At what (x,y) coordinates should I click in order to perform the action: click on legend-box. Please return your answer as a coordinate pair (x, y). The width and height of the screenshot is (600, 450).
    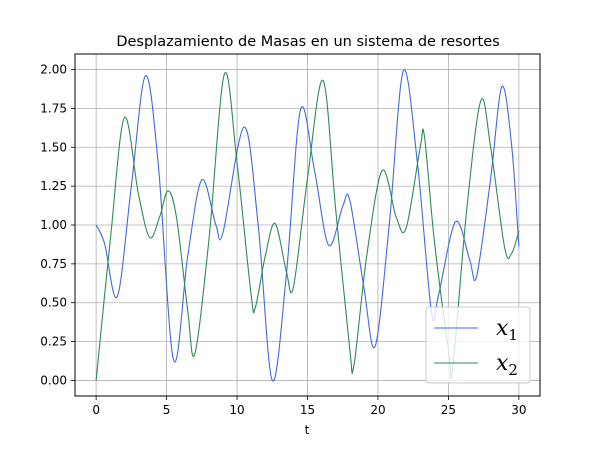
    Looking at the image, I should click on (478, 345).